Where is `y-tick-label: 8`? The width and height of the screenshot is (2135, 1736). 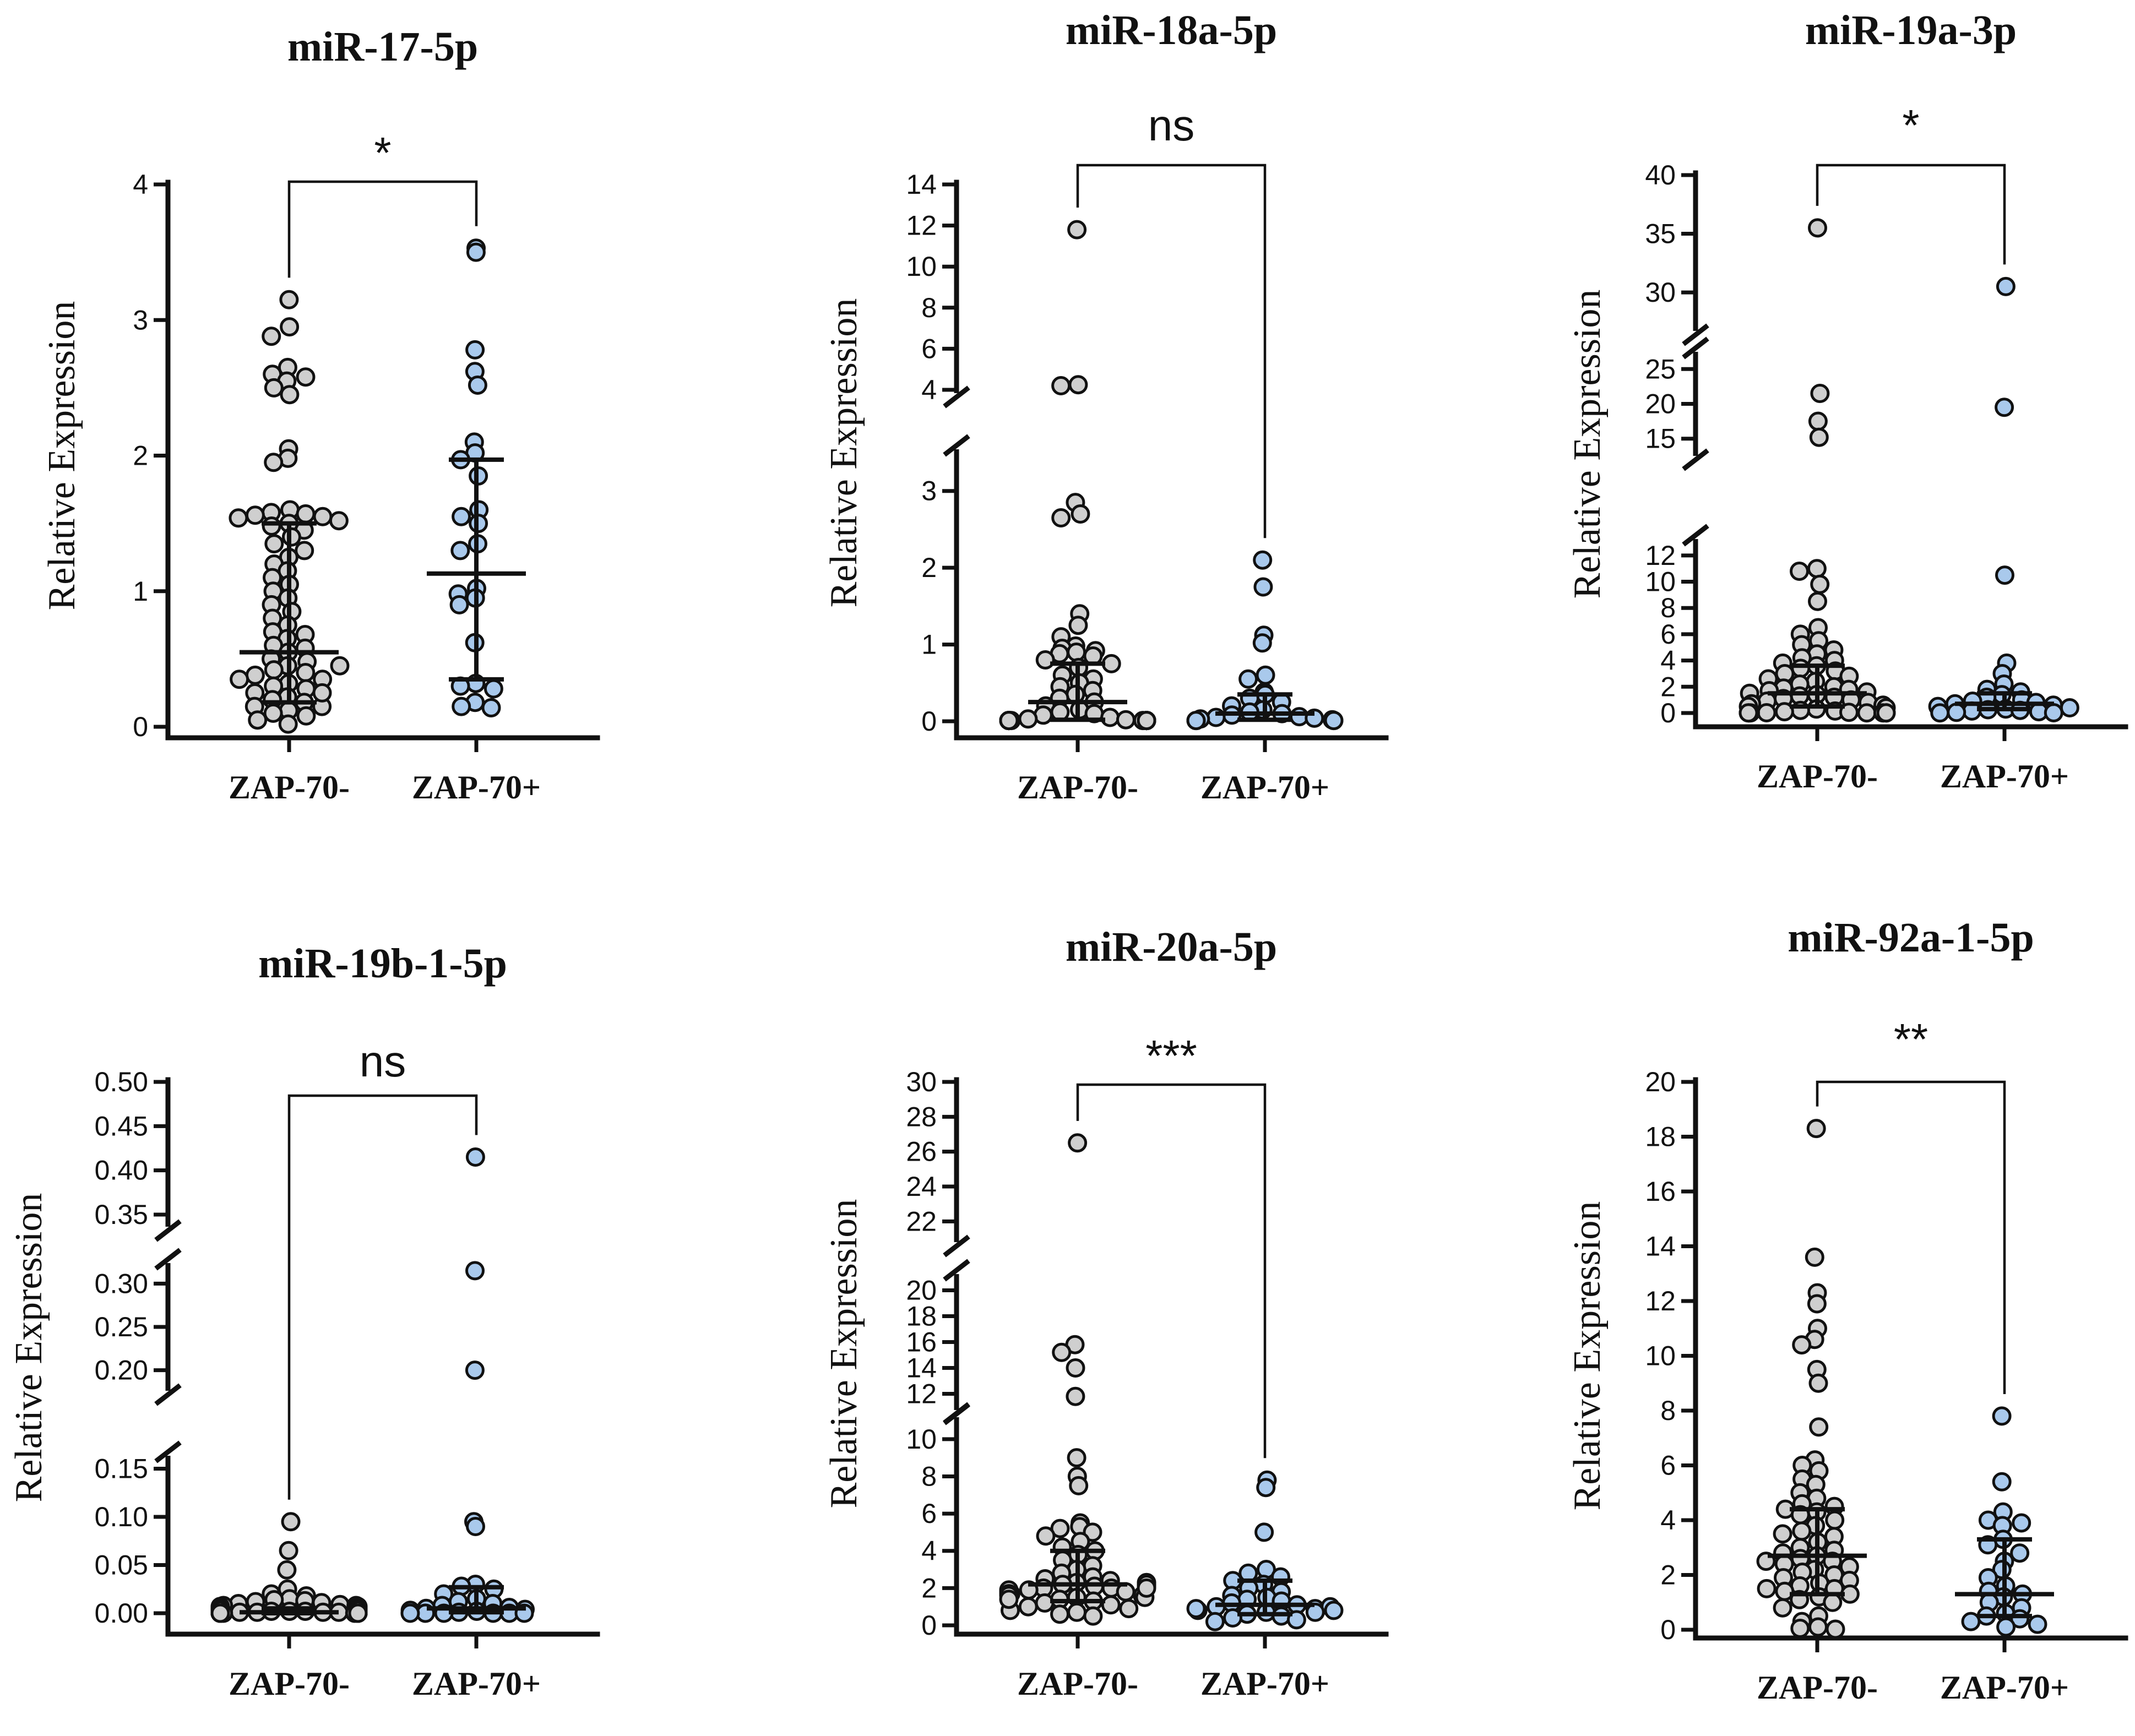 y-tick-label: 8 is located at coordinates (929, 1476).